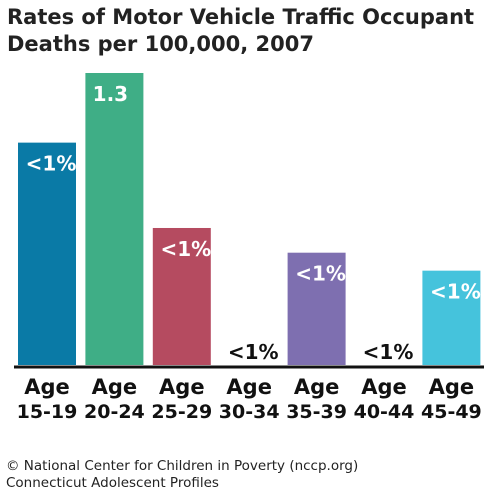 The height and width of the screenshot is (498, 498). What do you see at coordinates (110, 94) in the screenshot?
I see `data-label-age-20-24: 1.3` at bounding box center [110, 94].